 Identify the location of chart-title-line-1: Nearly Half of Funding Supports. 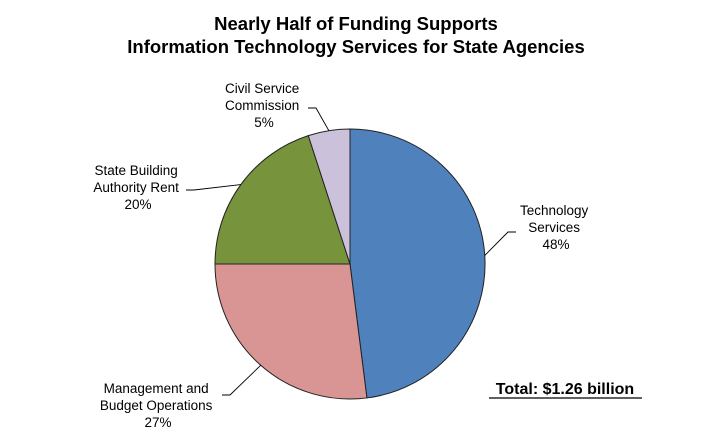
(356, 23).